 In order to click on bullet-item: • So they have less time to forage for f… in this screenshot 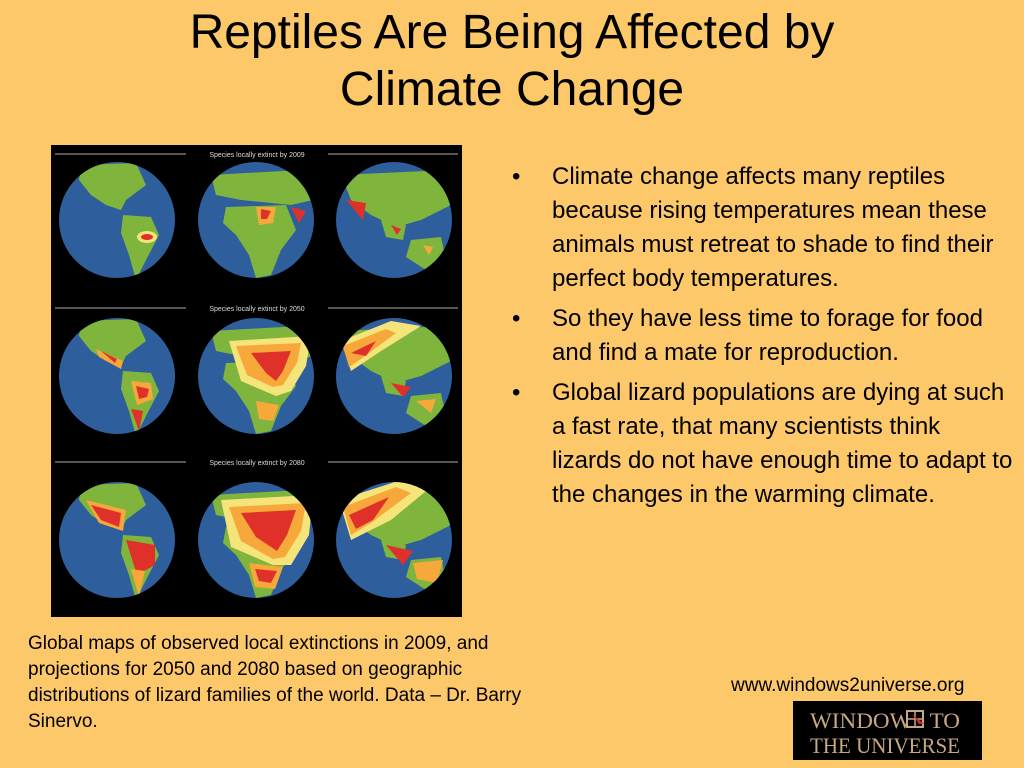, I will do `click(760, 336)`.